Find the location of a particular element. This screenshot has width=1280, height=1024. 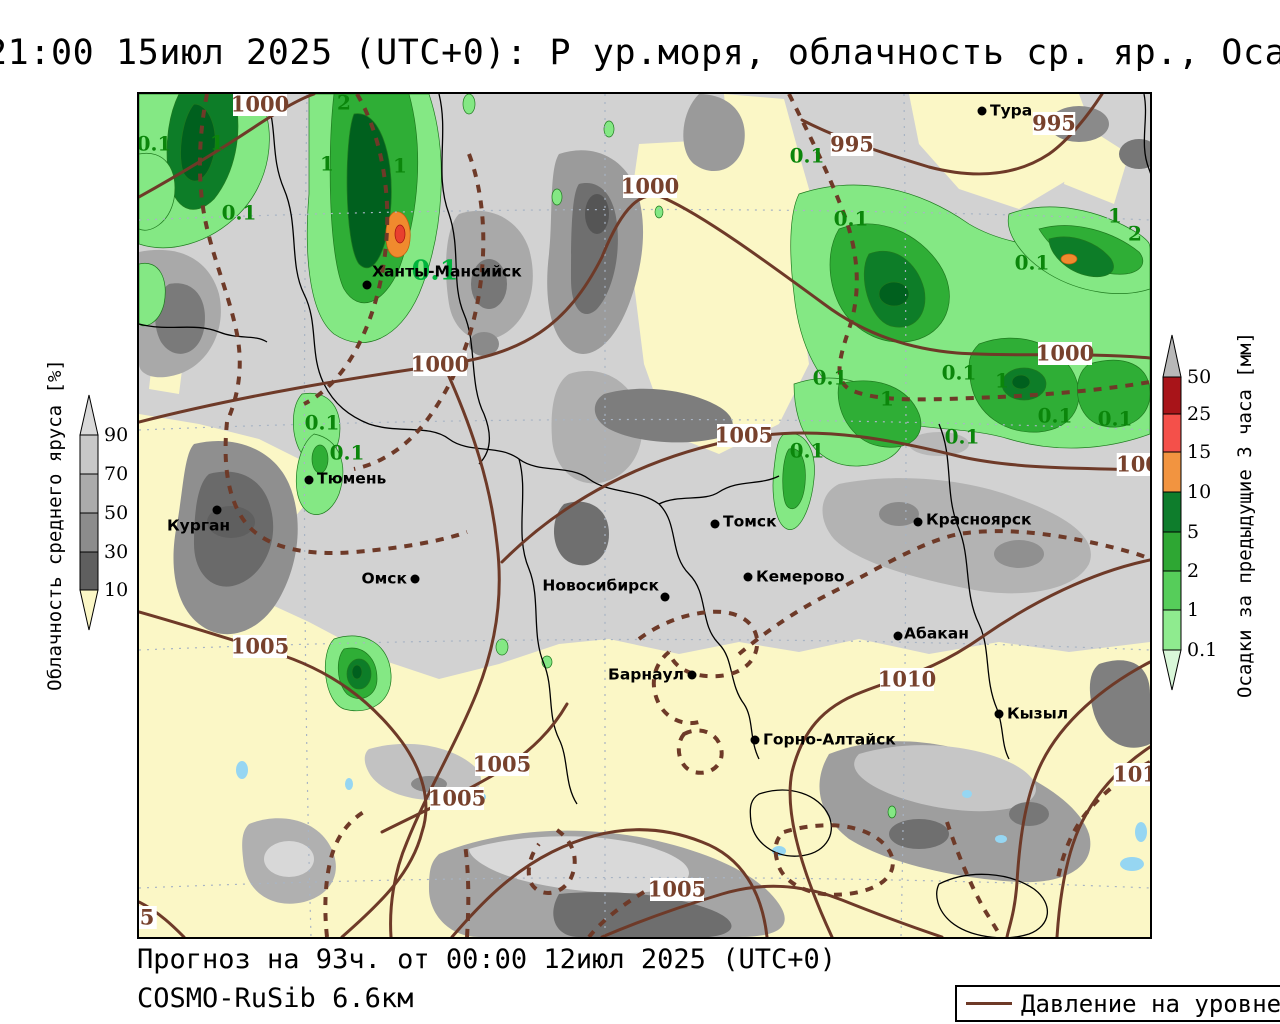

colorbar-arrow-bottom is located at coordinates (89, 610).